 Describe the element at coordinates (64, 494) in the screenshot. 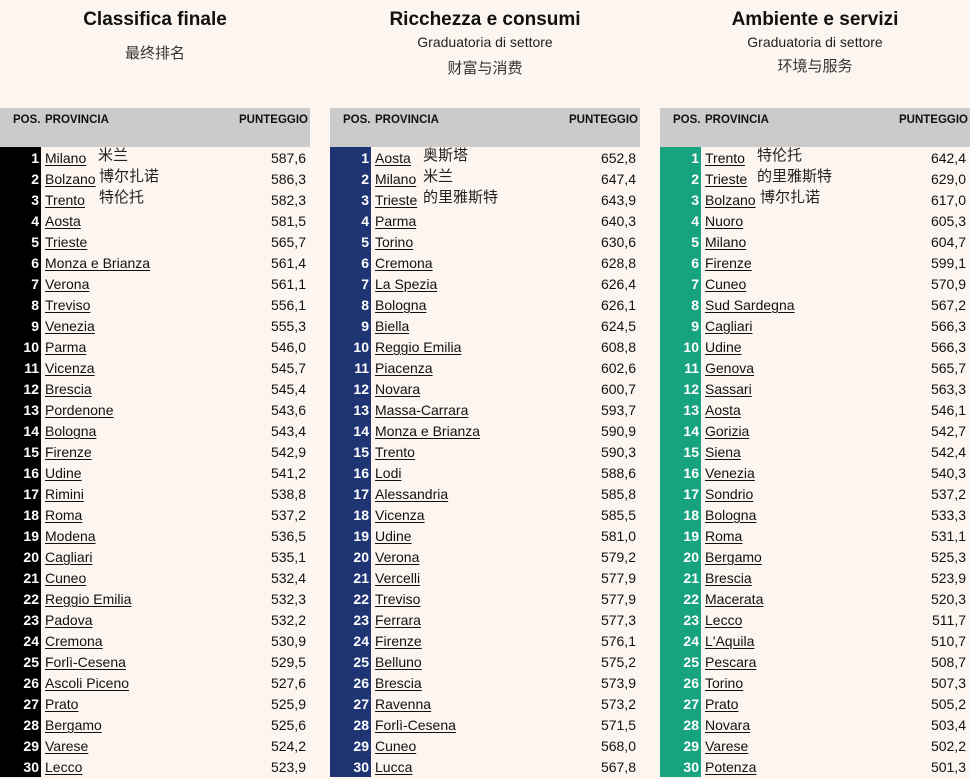

I see `province-link: Rimini` at that location.